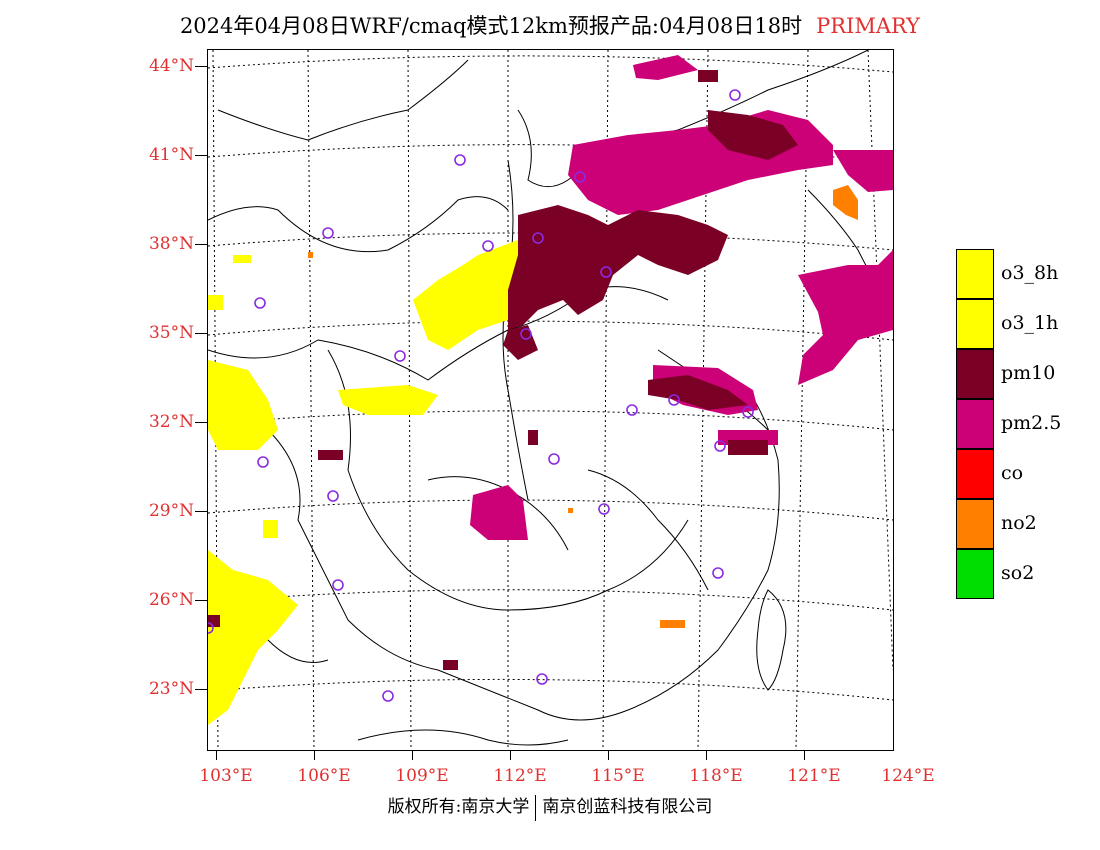  Describe the element at coordinates (171, 511) in the screenshot. I see `lat-label-29: 29°N` at that location.